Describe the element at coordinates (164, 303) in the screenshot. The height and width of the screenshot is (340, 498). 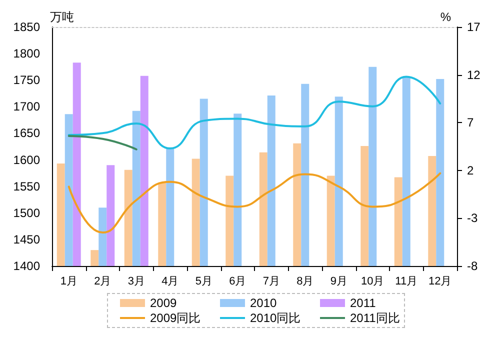
I see `legend-label: 2009` at that location.